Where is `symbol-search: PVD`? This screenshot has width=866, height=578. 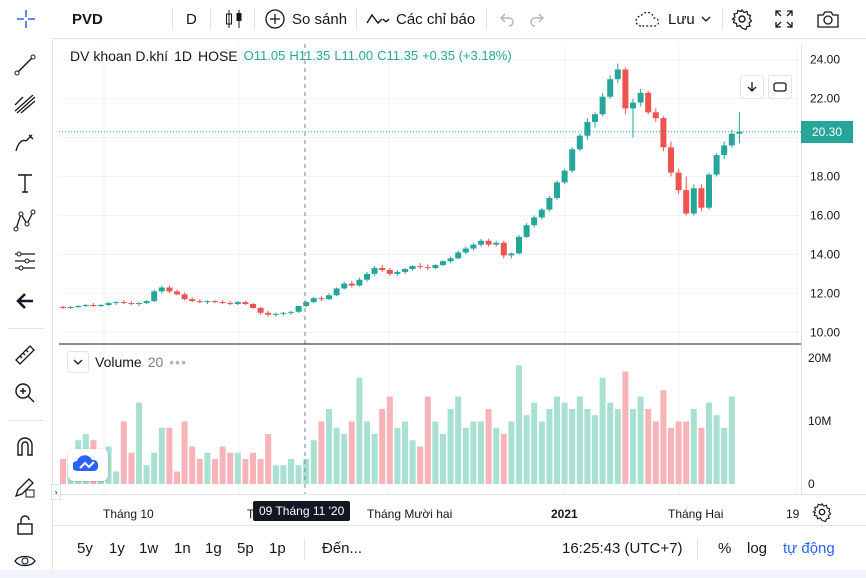
symbol-search: PVD is located at coordinates (87, 19).